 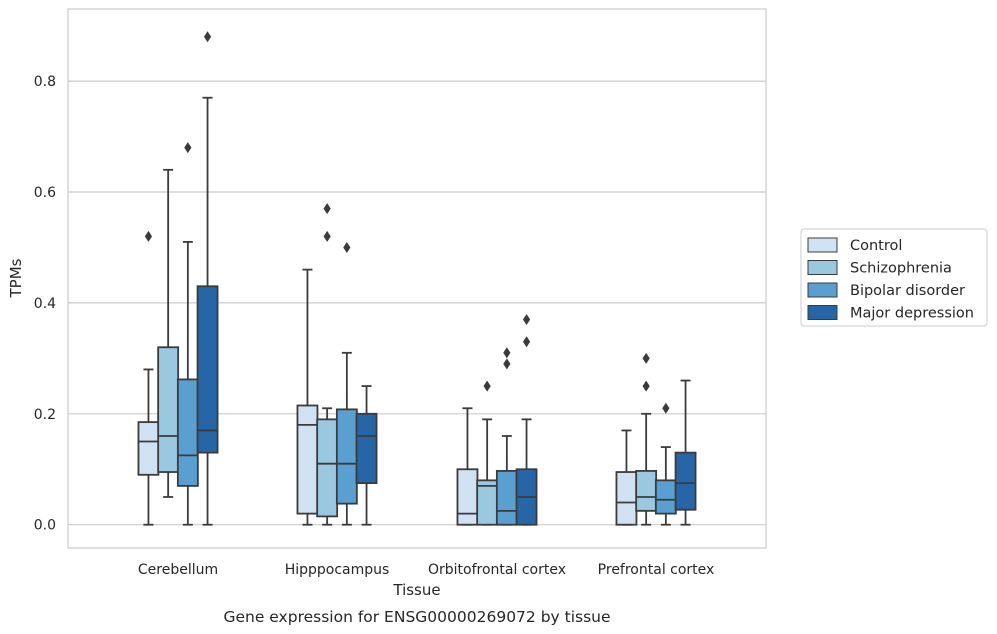 I want to click on legend-label: Bipolar disorder, so click(x=907, y=291).